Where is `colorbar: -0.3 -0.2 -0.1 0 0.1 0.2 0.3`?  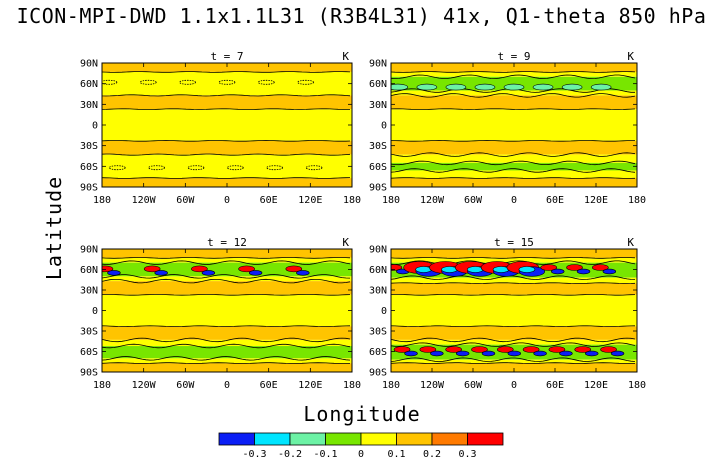 colorbar: -0.3 -0.2 -0.1 0 0.1 0.2 0.3 is located at coordinates (361, 446).